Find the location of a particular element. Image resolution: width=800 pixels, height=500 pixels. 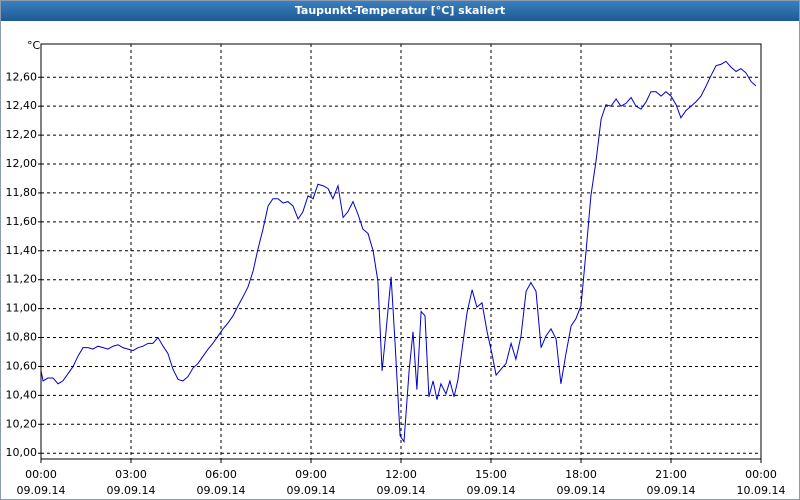

y-axis-label: °C is located at coordinates (34, 45).